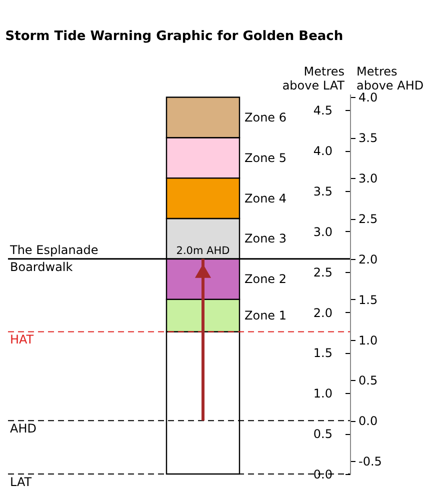 Image resolution: width=446 pixels, height=496 pixels. I want to click on ref-line-label: The Esplanade Boardwalk, so click(53, 258).